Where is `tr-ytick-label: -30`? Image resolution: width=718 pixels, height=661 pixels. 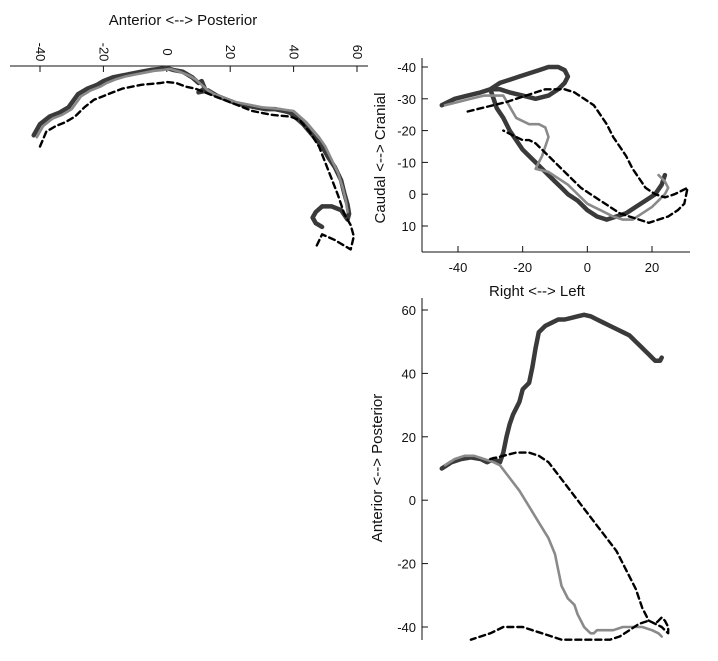
tr-ytick-label: -30 is located at coordinates (406, 99).